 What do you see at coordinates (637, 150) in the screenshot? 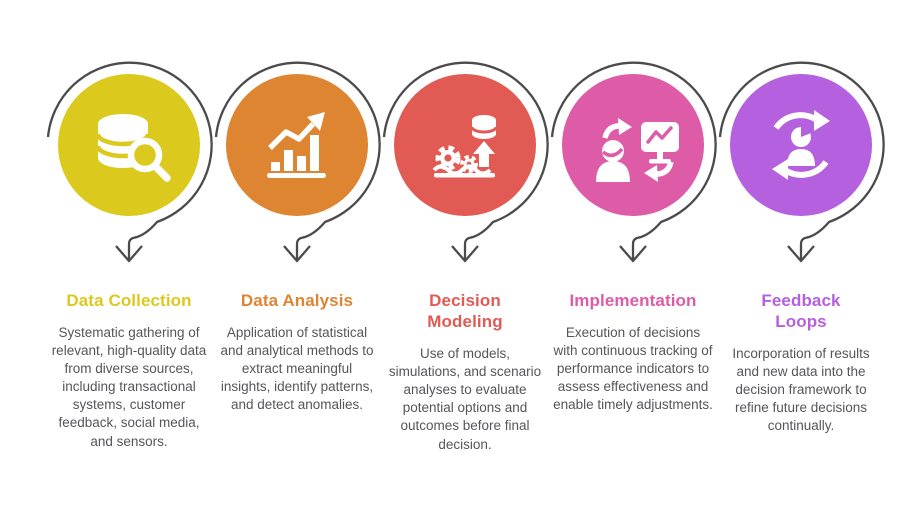
I see `user-monitor-sync-icon` at bounding box center [637, 150].